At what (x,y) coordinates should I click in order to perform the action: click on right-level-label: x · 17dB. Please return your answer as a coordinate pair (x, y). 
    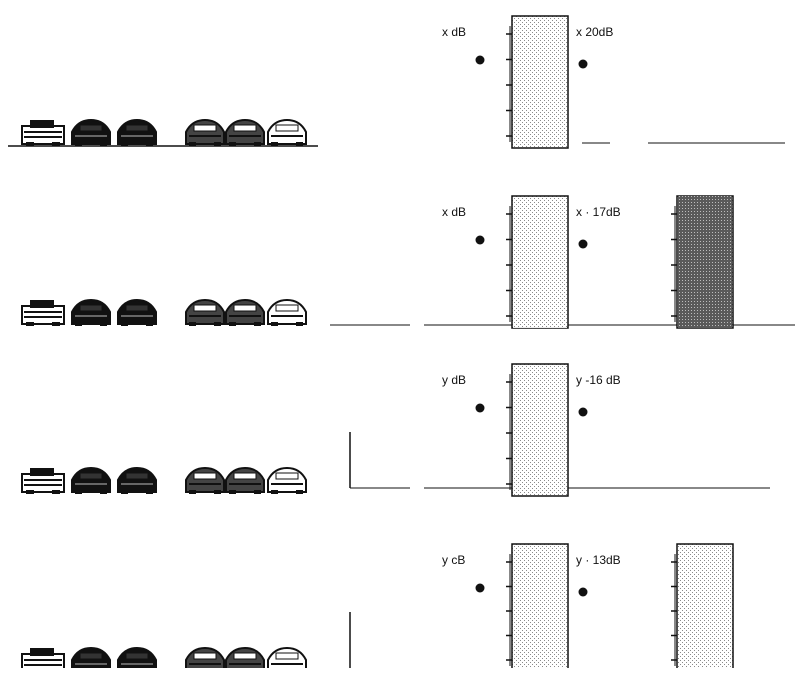
    Looking at the image, I should click on (598, 212).